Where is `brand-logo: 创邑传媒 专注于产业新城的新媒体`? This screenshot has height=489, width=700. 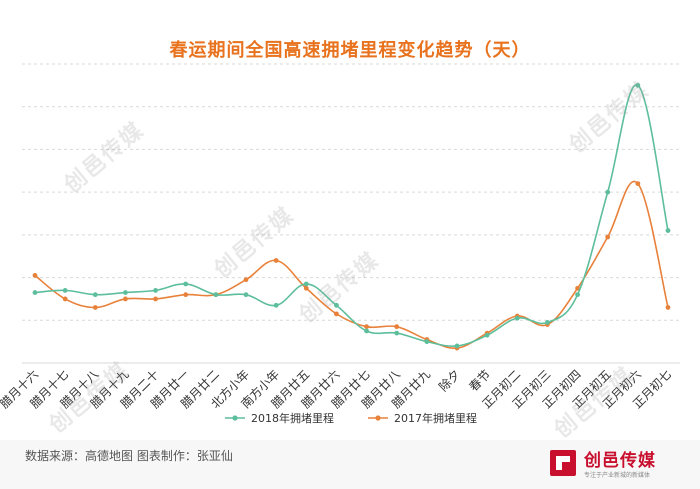 brand-logo: 创邑传媒 专注于产业新城的新媒体 is located at coordinates (618, 465).